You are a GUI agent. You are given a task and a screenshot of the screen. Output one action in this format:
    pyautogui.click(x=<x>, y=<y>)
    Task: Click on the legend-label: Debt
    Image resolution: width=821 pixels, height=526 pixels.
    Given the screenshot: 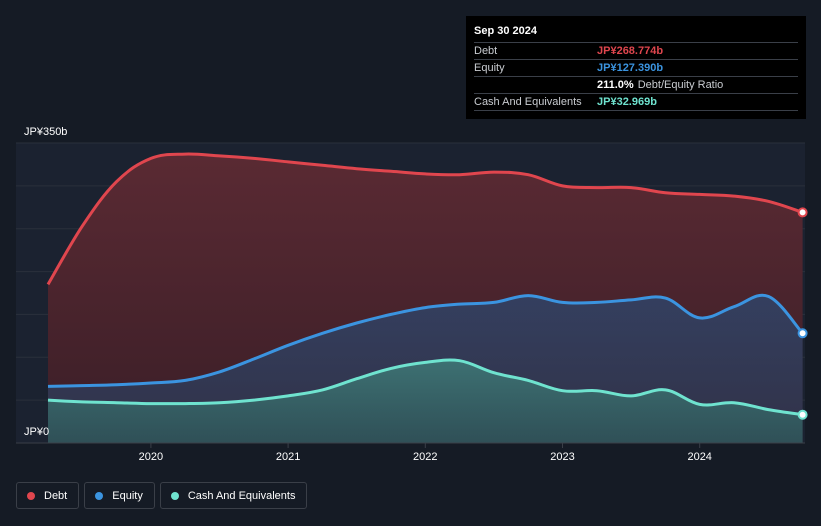 What is the action you would take?
    pyautogui.click(x=56, y=495)
    